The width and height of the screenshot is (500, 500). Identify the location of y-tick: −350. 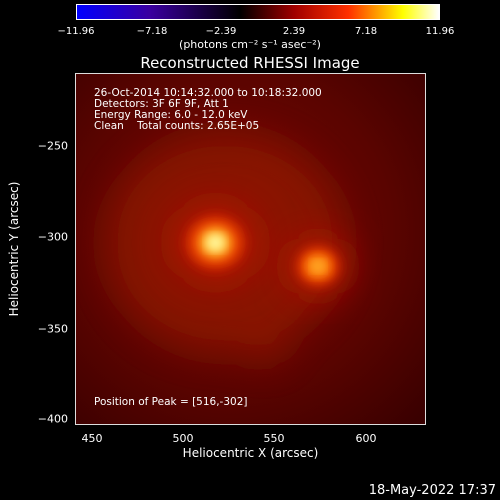
(52, 329).